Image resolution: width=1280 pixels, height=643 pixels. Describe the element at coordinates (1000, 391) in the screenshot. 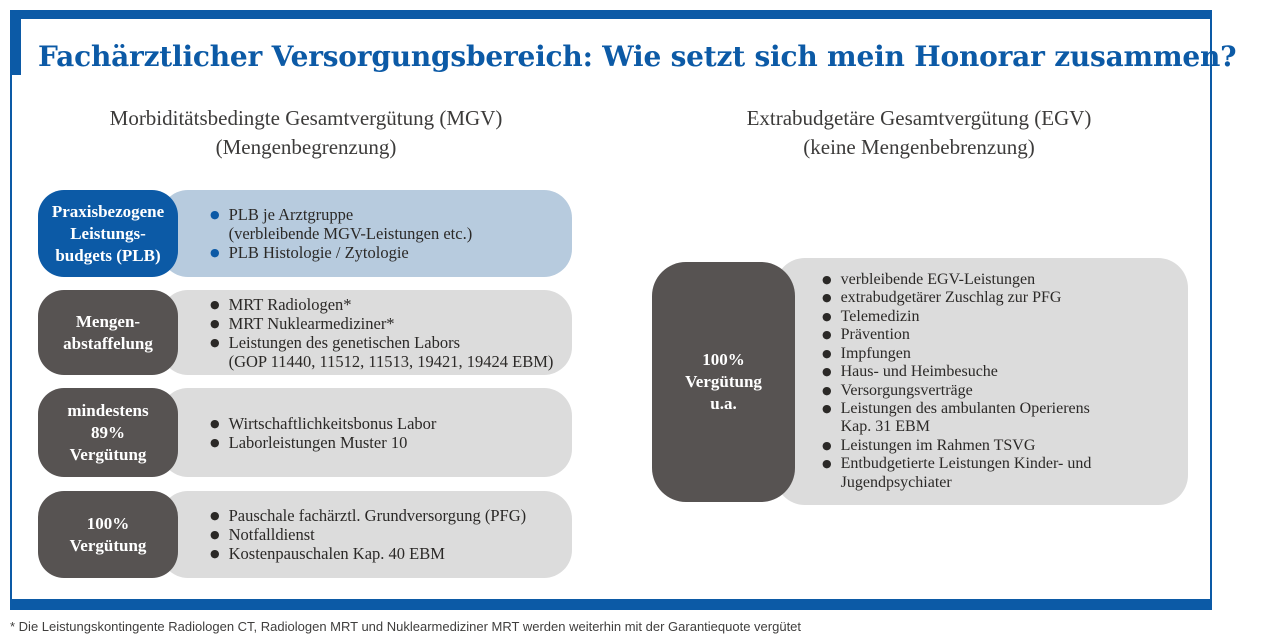

I see `list-item: ● Versorgungsverträge` at that location.